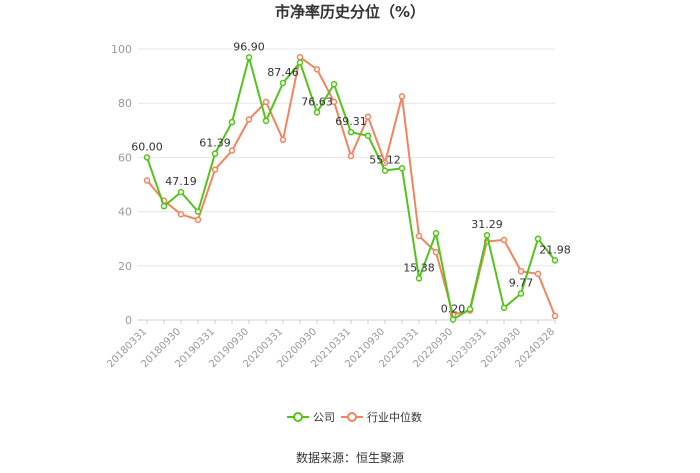 This screenshot has height=473, width=700. I want to click on y-tick-label: 60, so click(125, 157).